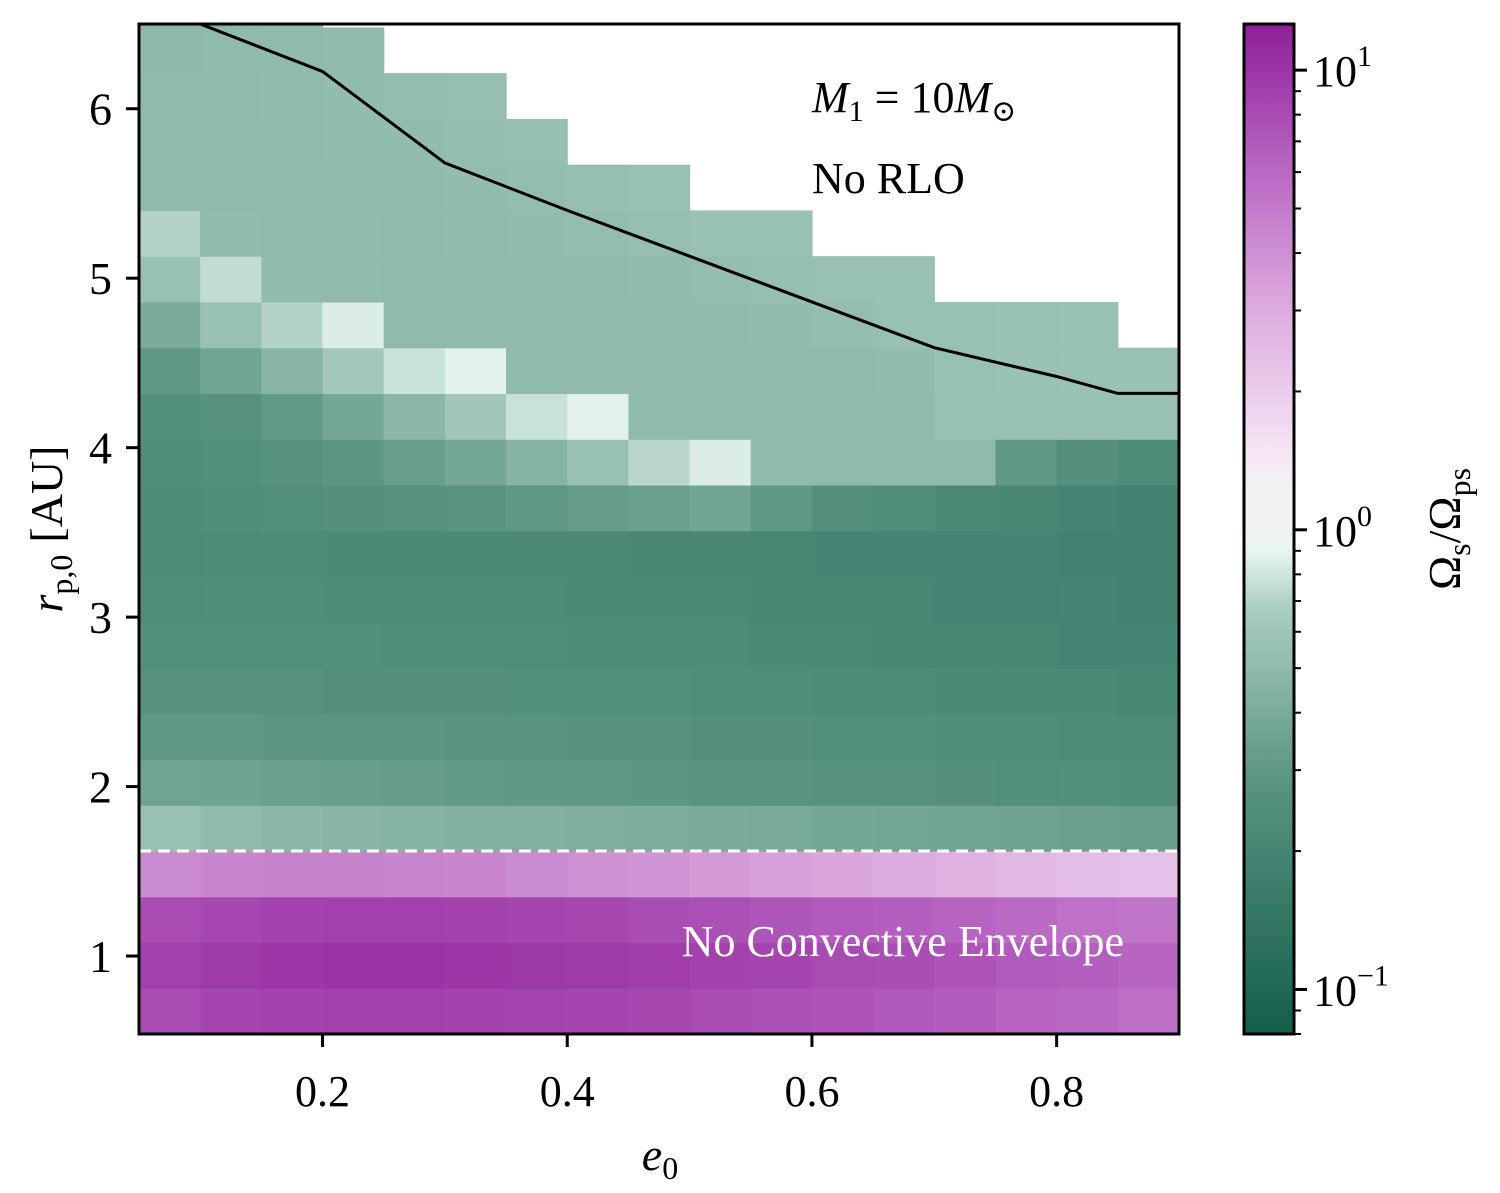 This screenshot has height=1193, width=1500. What do you see at coordinates (1444, 573) in the screenshot?
I see `colorbar-label-omega: Ω` at bounding box center [1444, 573].